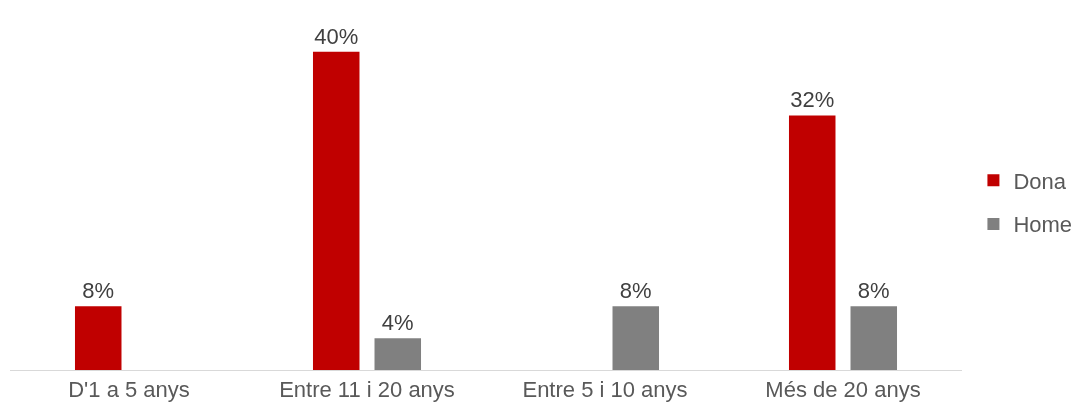 The width and height of the screenshot is (1087, 412). What do you see at coordinates (367, 390) in the screenshot?
I see `x-tick-label: Entre 11 i 20 anys` at bounding box center [367, 390].